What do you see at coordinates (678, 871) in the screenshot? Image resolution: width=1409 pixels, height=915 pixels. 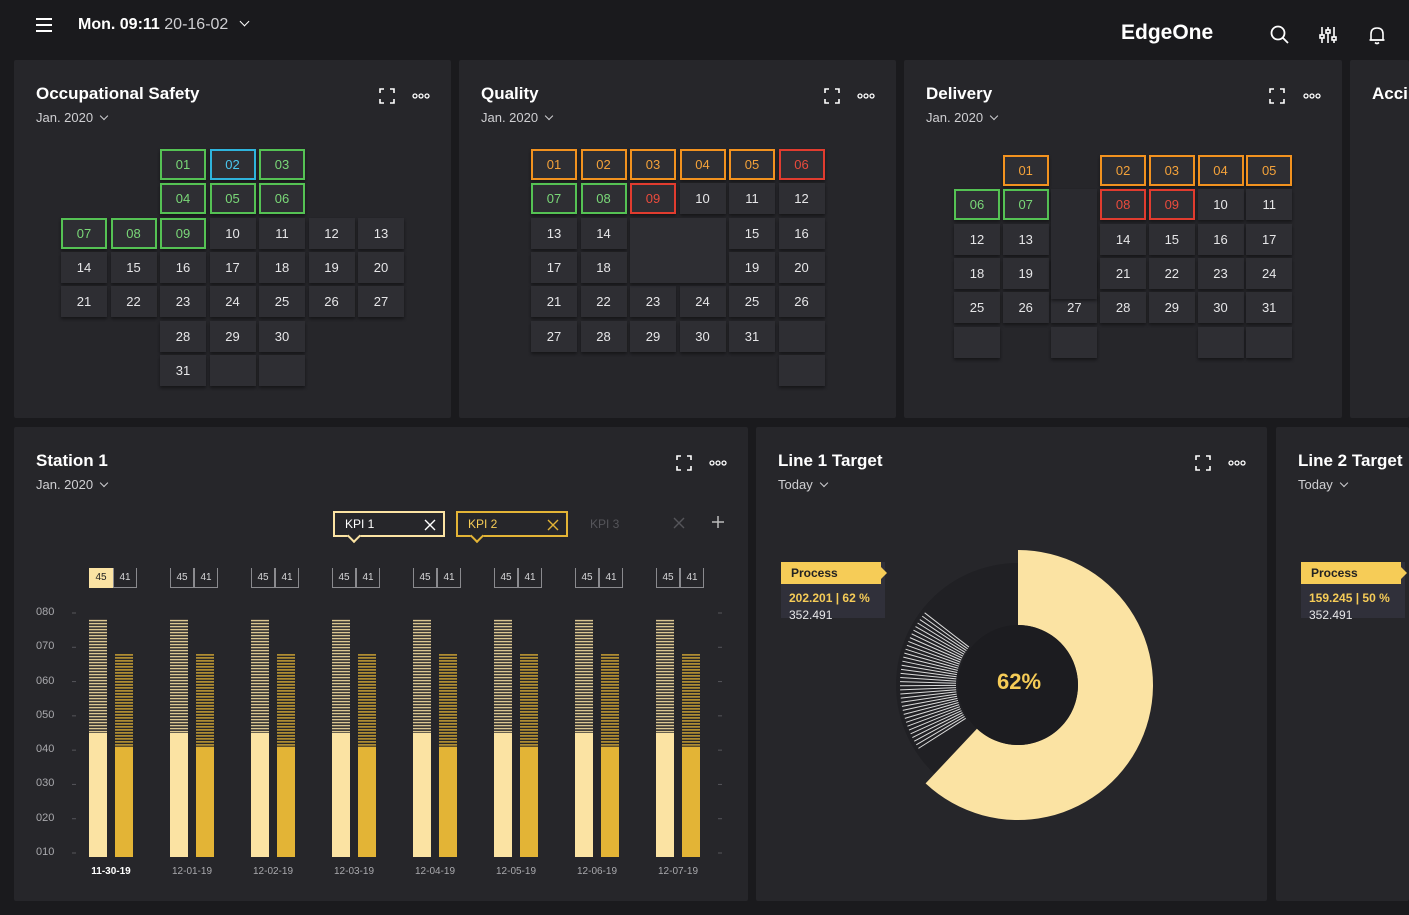 I see `x-tick-label: 12-07-19` at bounding box center [678, 871].